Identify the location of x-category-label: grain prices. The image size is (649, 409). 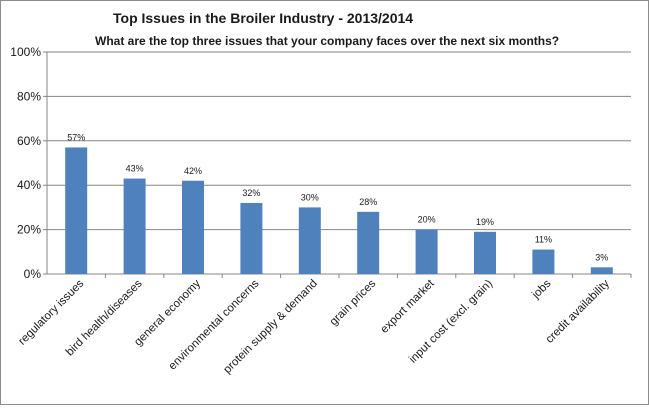
(353, 302).